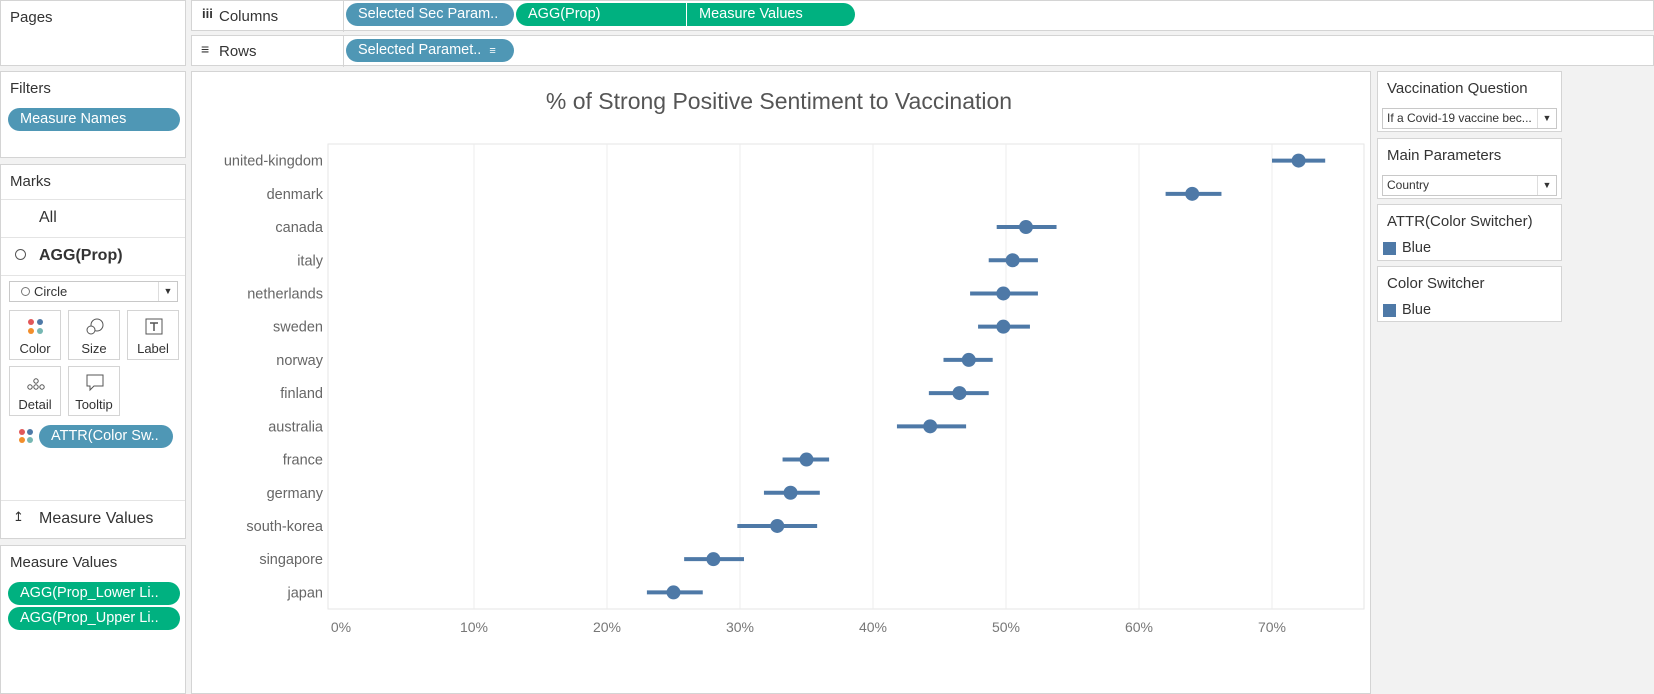 This screenshot has width=1654, height=694. Describe the element at coordinates (36, 384) in the screenshot. I see `detail-icon` at that location.